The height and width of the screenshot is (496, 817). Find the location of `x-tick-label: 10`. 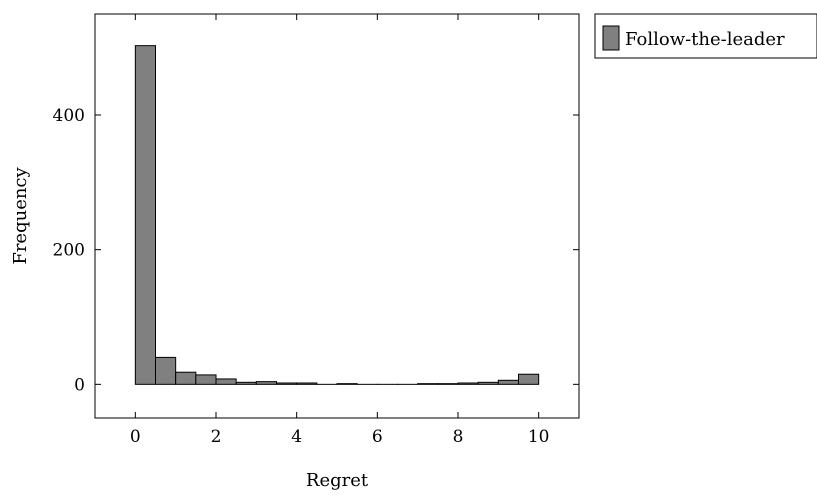

x-tick-label: 10 is located at coordinates (539, 437).